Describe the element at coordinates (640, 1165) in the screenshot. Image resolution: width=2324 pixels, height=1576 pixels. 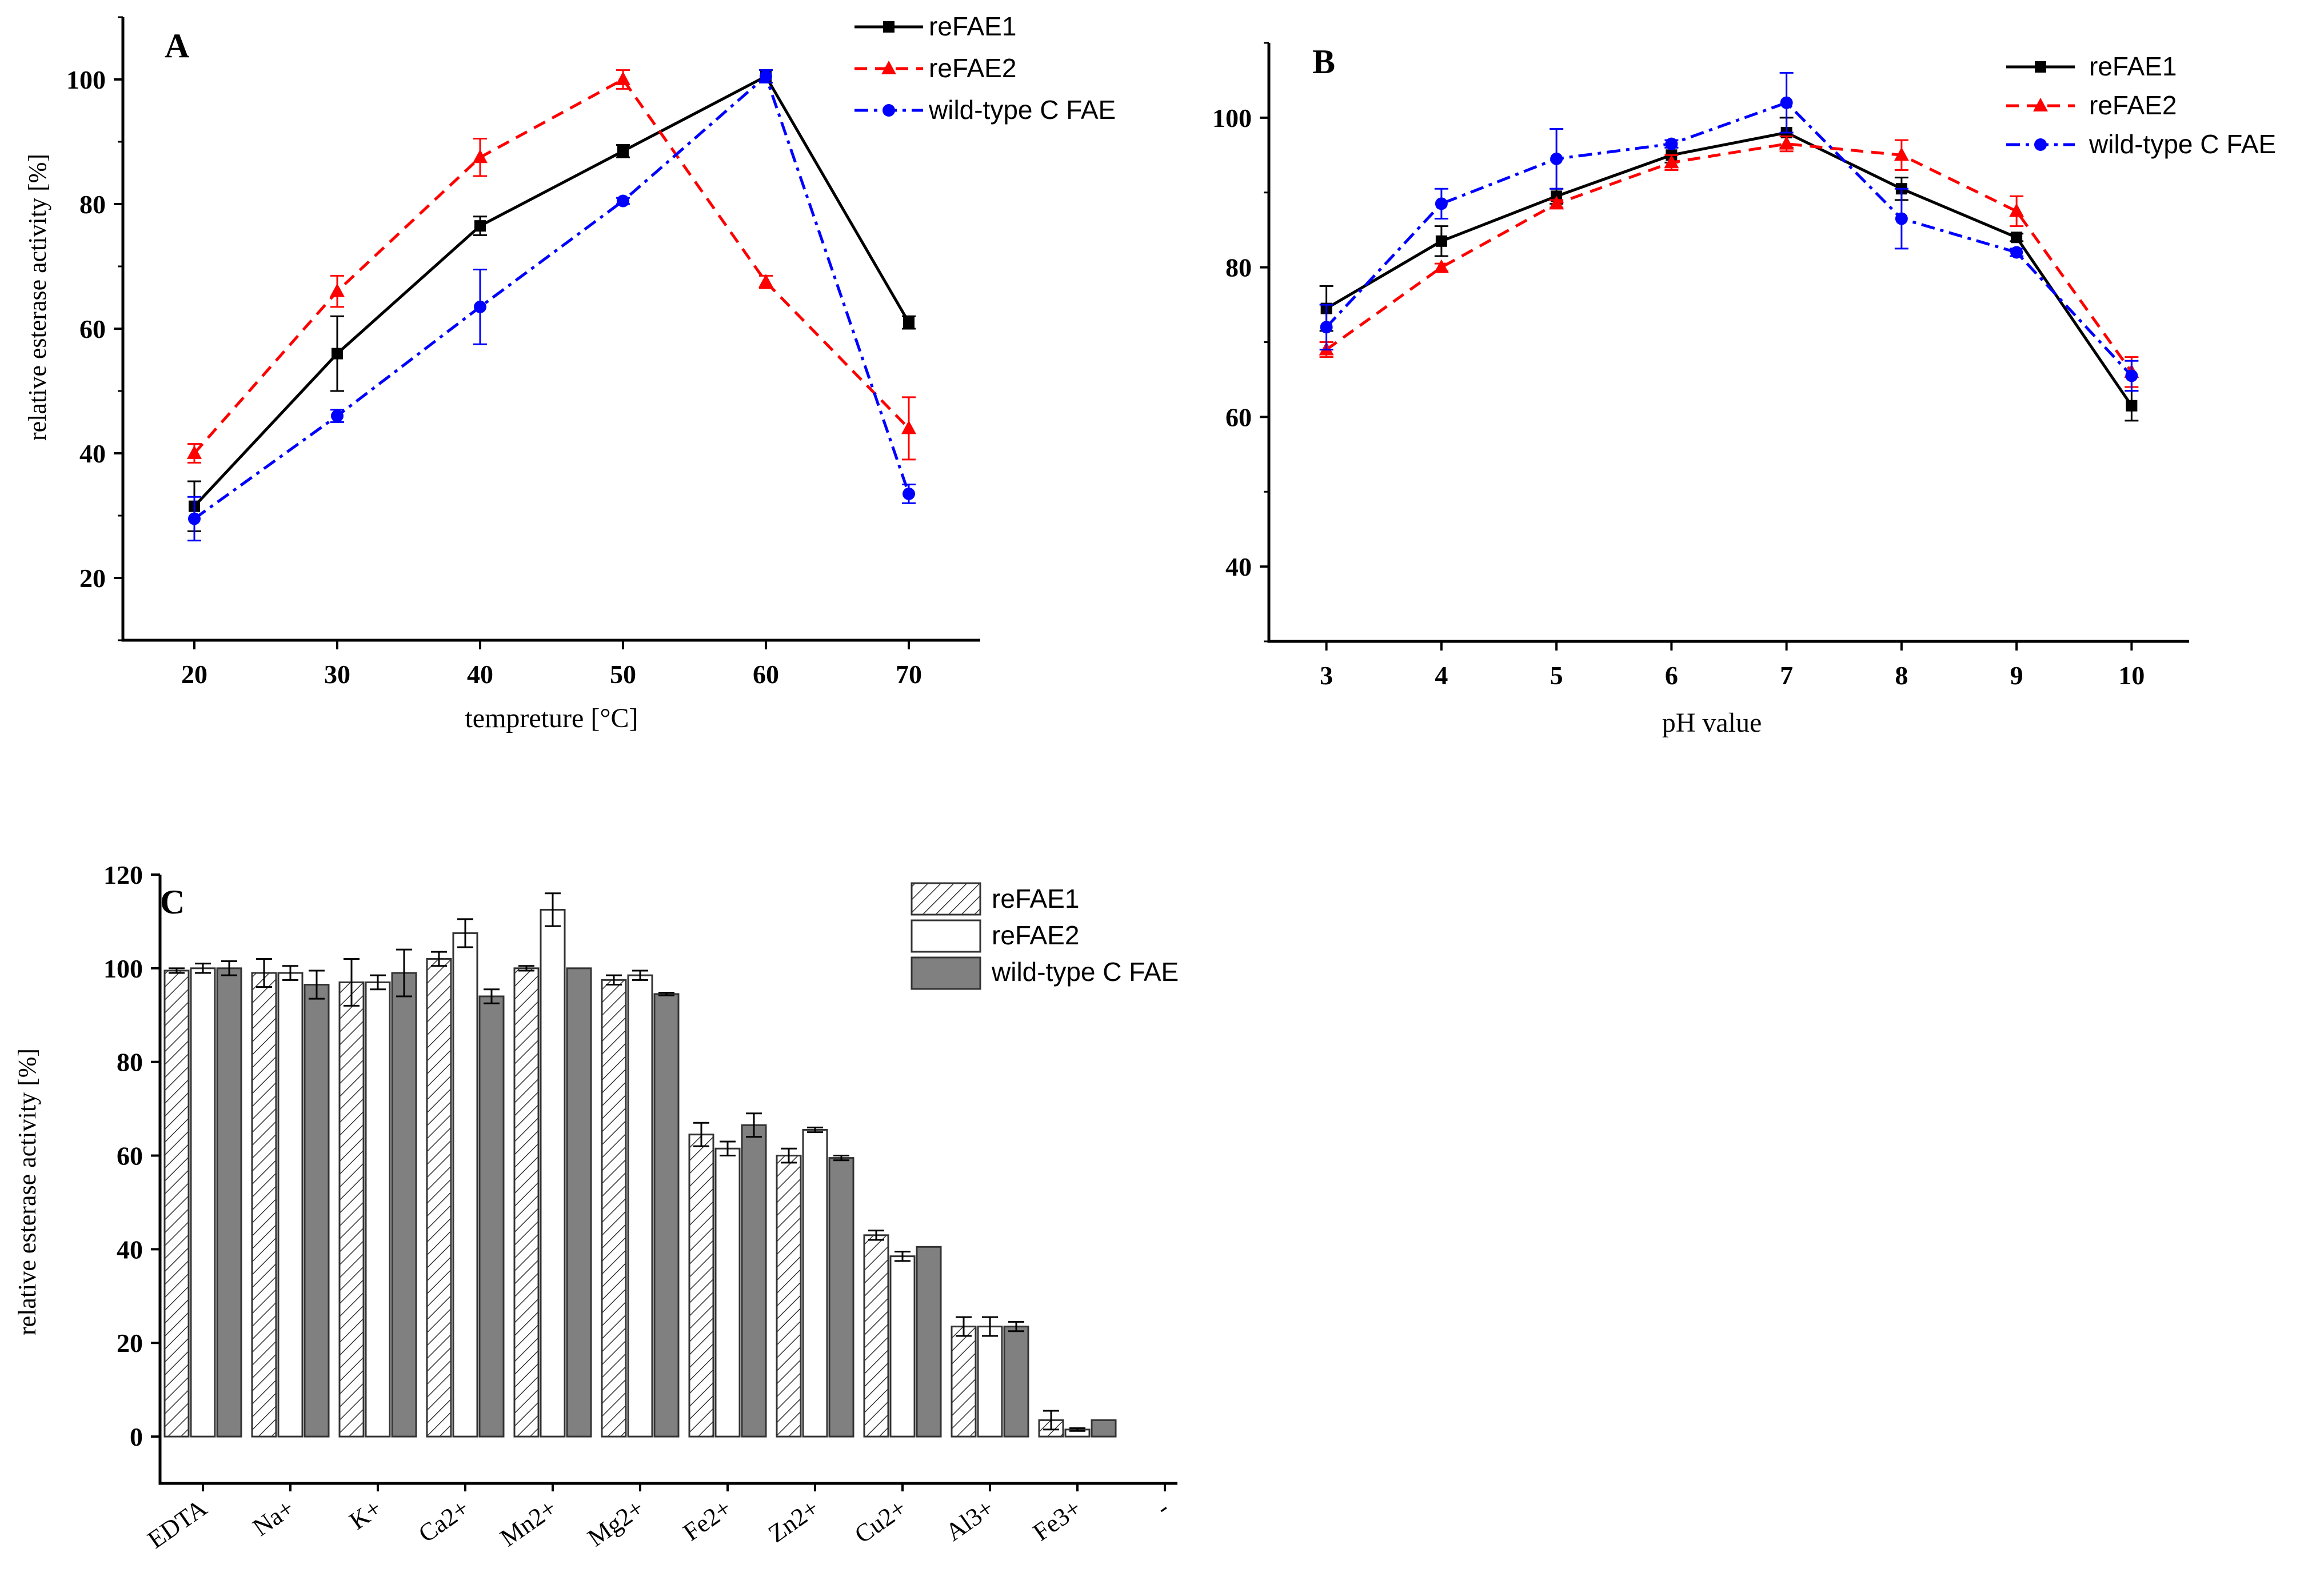
I see `bar-layer` at that location.